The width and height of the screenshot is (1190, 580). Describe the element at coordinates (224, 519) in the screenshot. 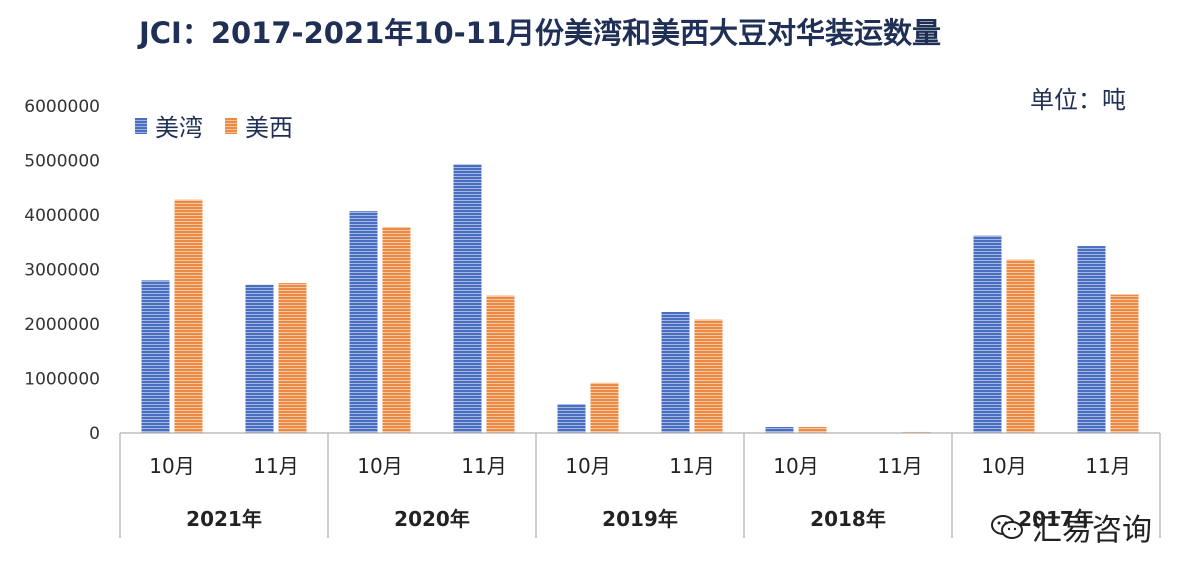

I see `x-group-label: 2021年` at that location.